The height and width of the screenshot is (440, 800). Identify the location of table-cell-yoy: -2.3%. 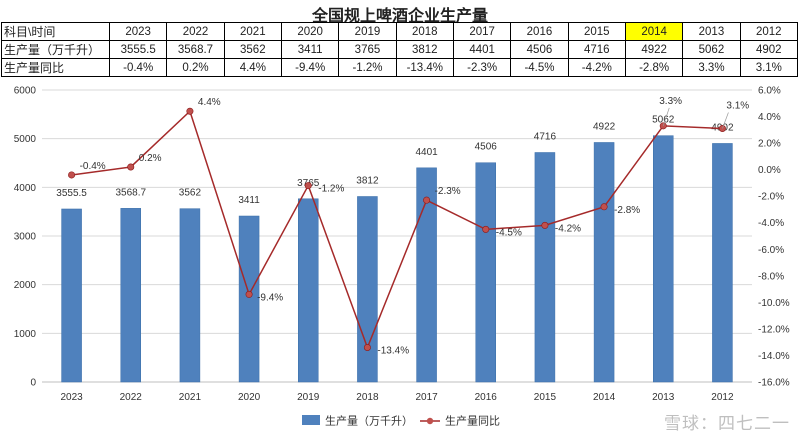
(482, 67).